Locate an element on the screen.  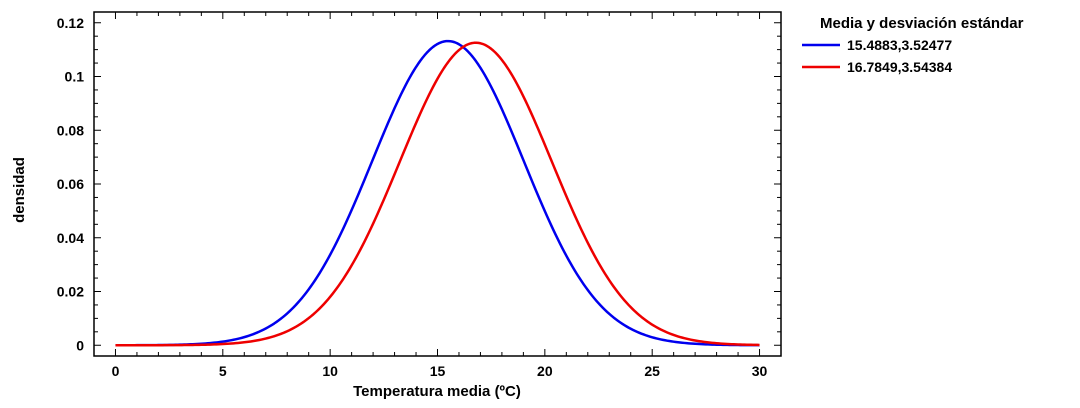
x-tick-label: 5 is located at coordinates (223, 371).